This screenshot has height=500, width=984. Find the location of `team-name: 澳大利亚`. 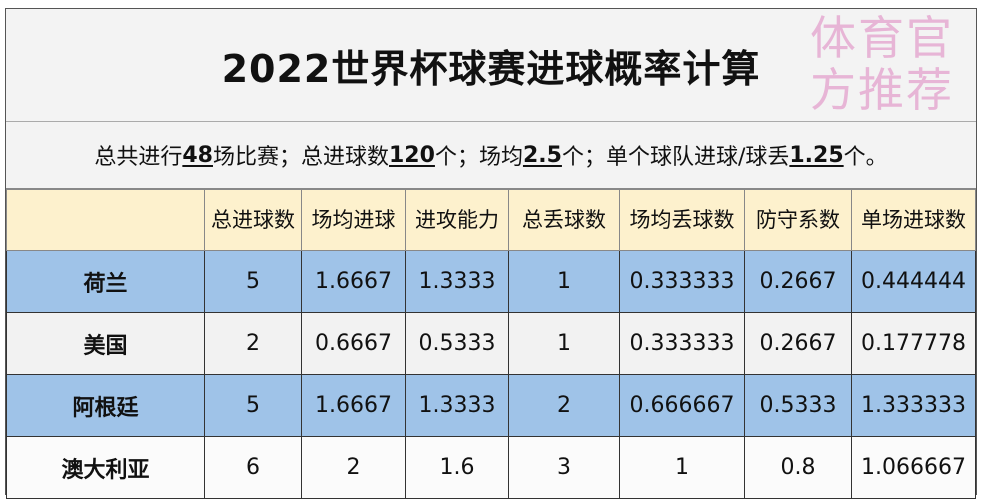

team-name: 澳大利亚 is located at coordinates (105, 467).